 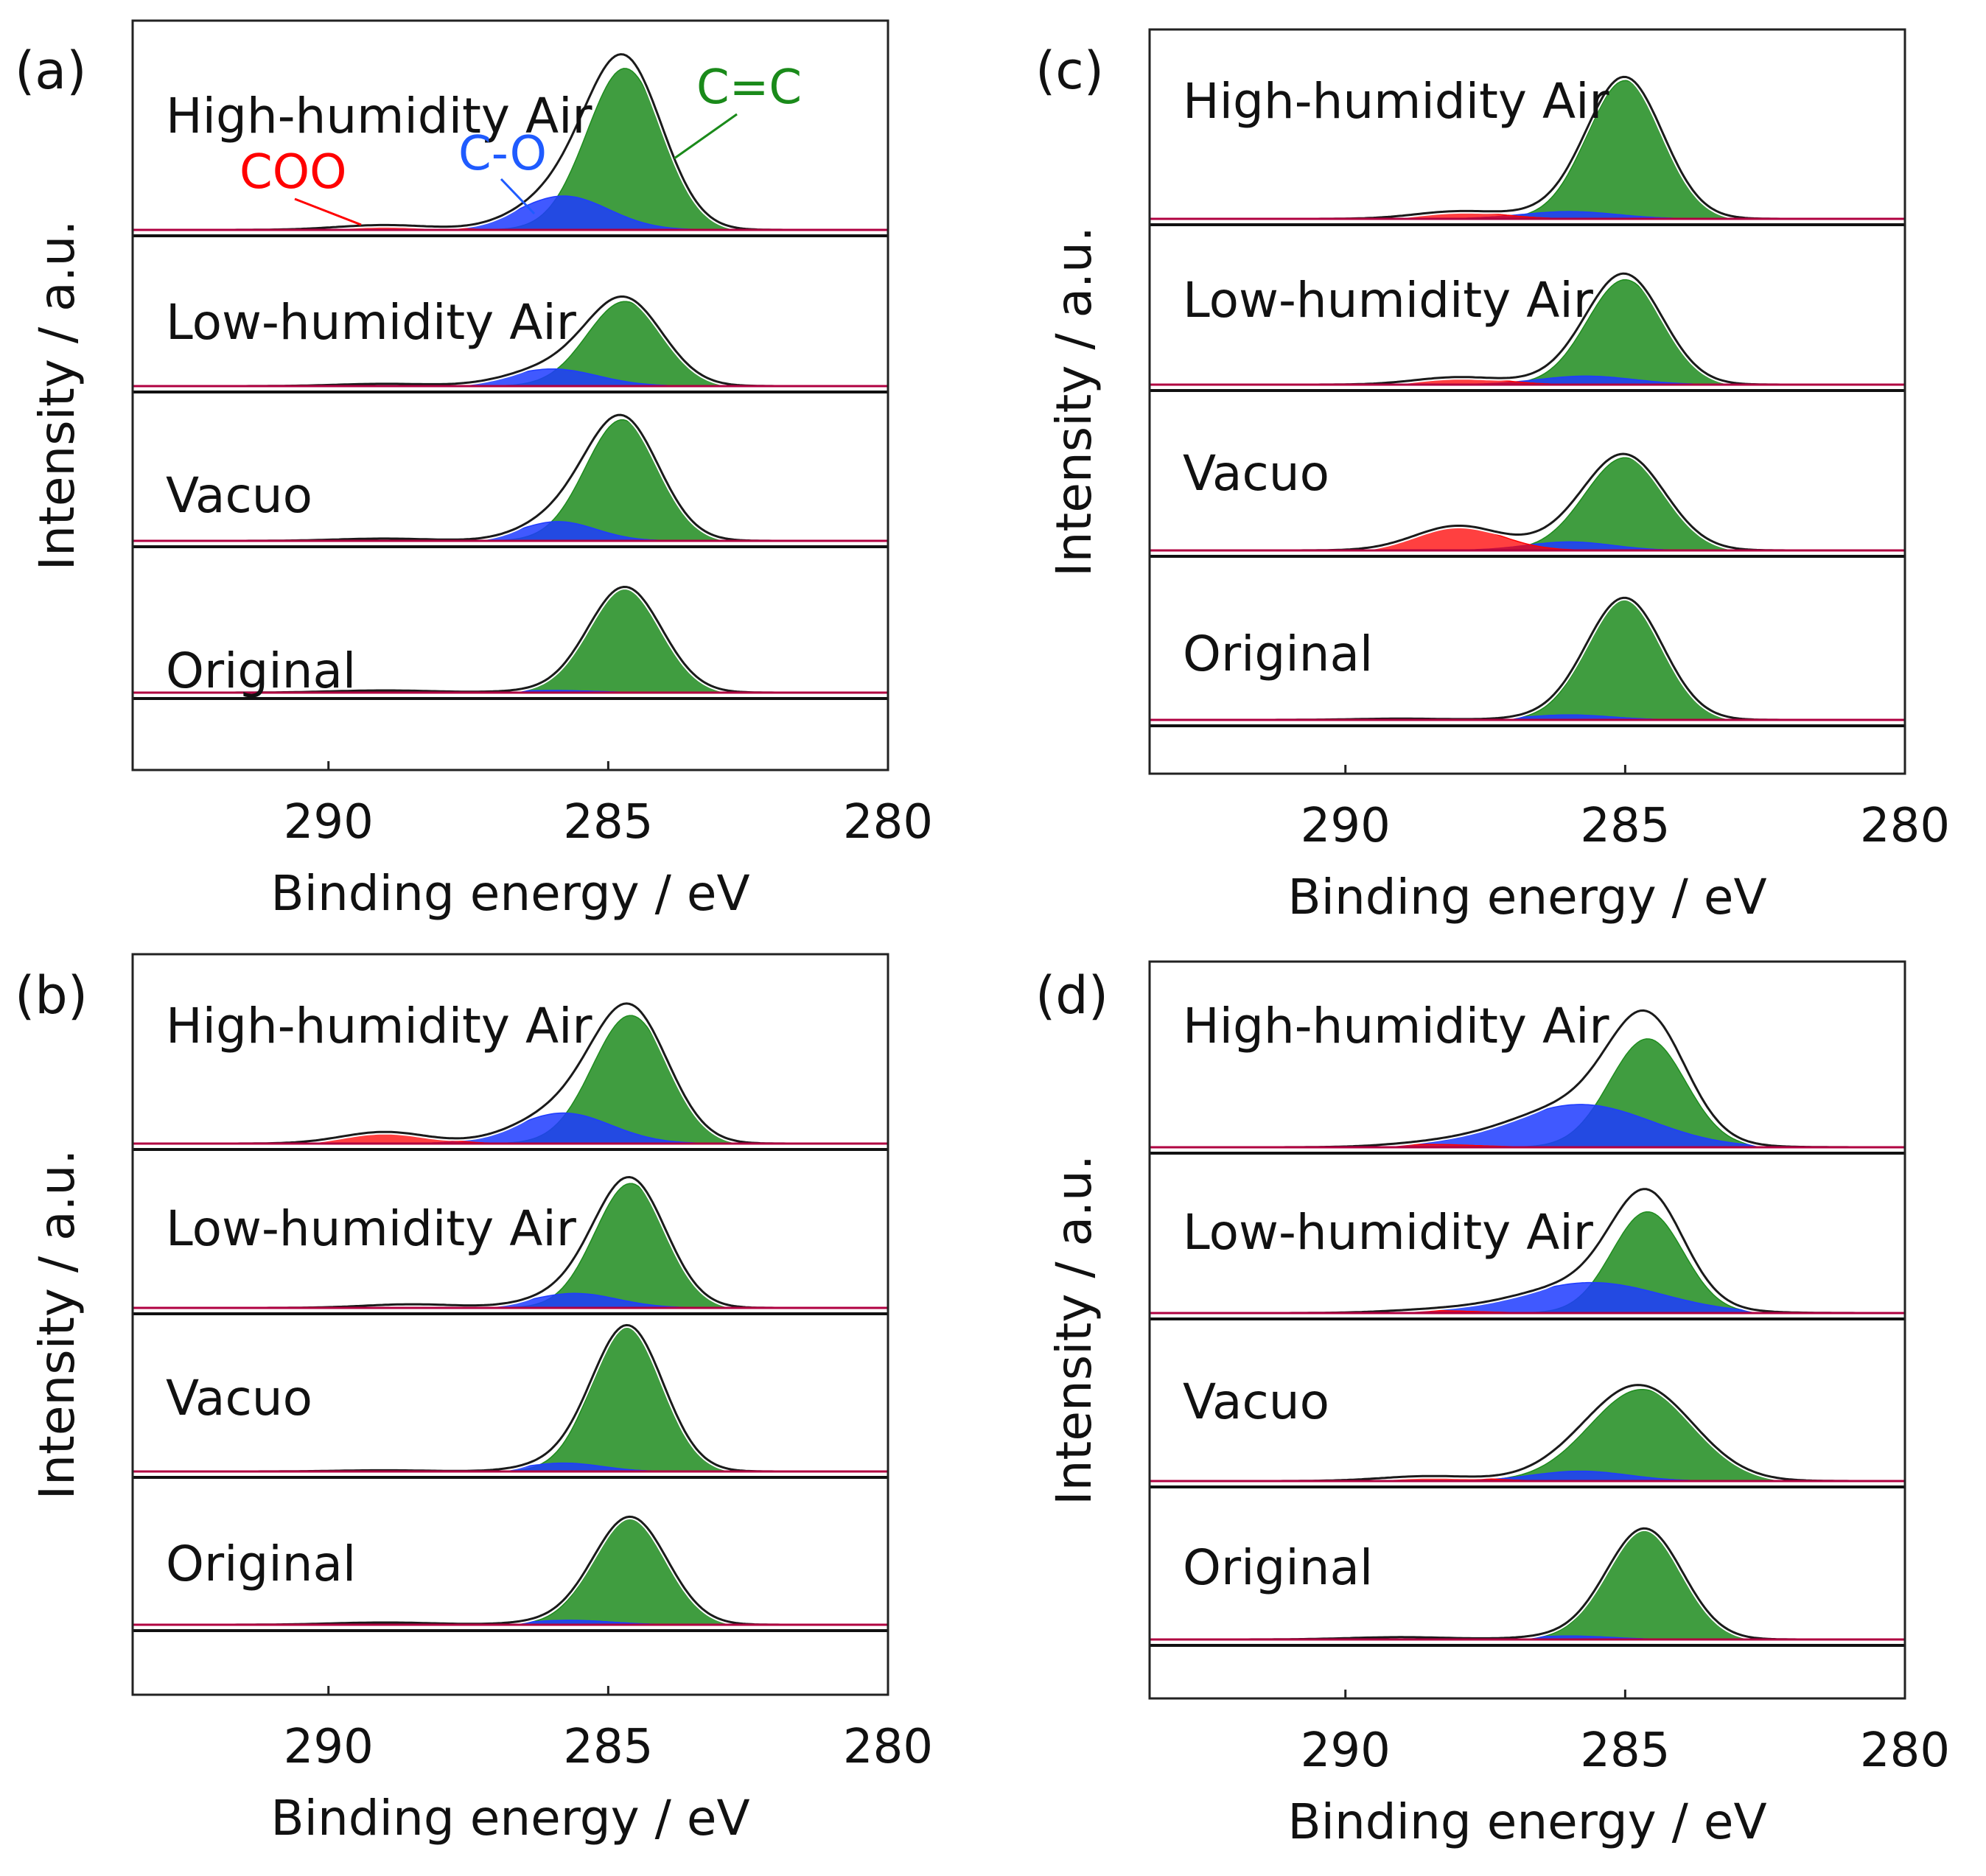 I want to click on panel-label: (d), so click(x=1071, y=996).